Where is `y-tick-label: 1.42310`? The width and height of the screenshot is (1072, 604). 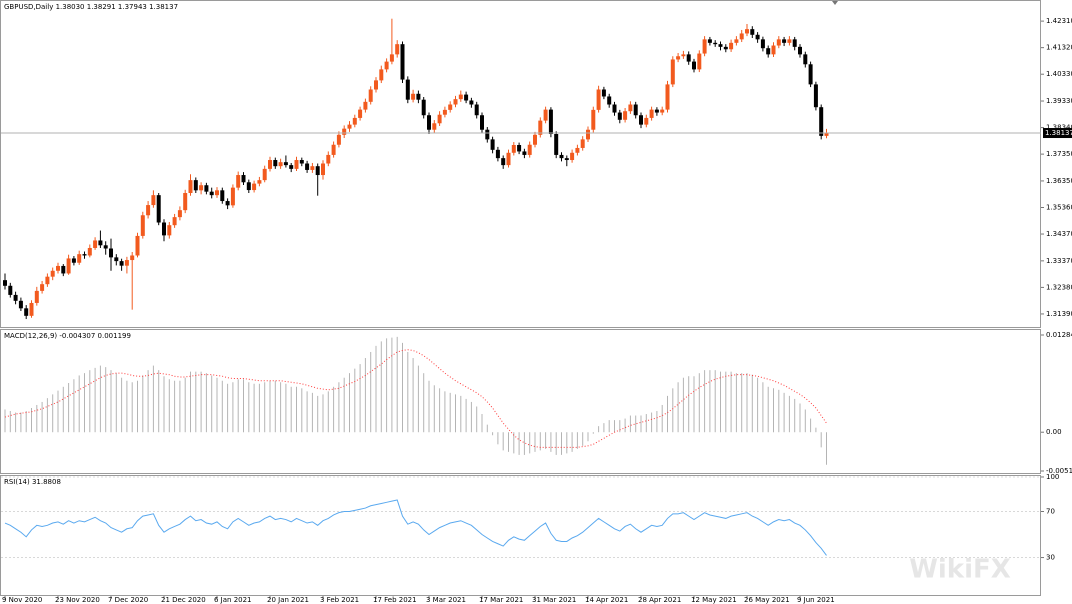
y-tick-label: 1.42310 is located at coordinates (1059, 21).